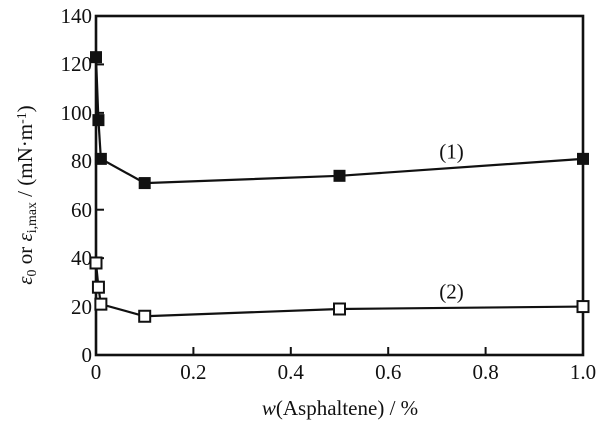  I want to click on x-tick-label: 1.0, so click(583, 372).